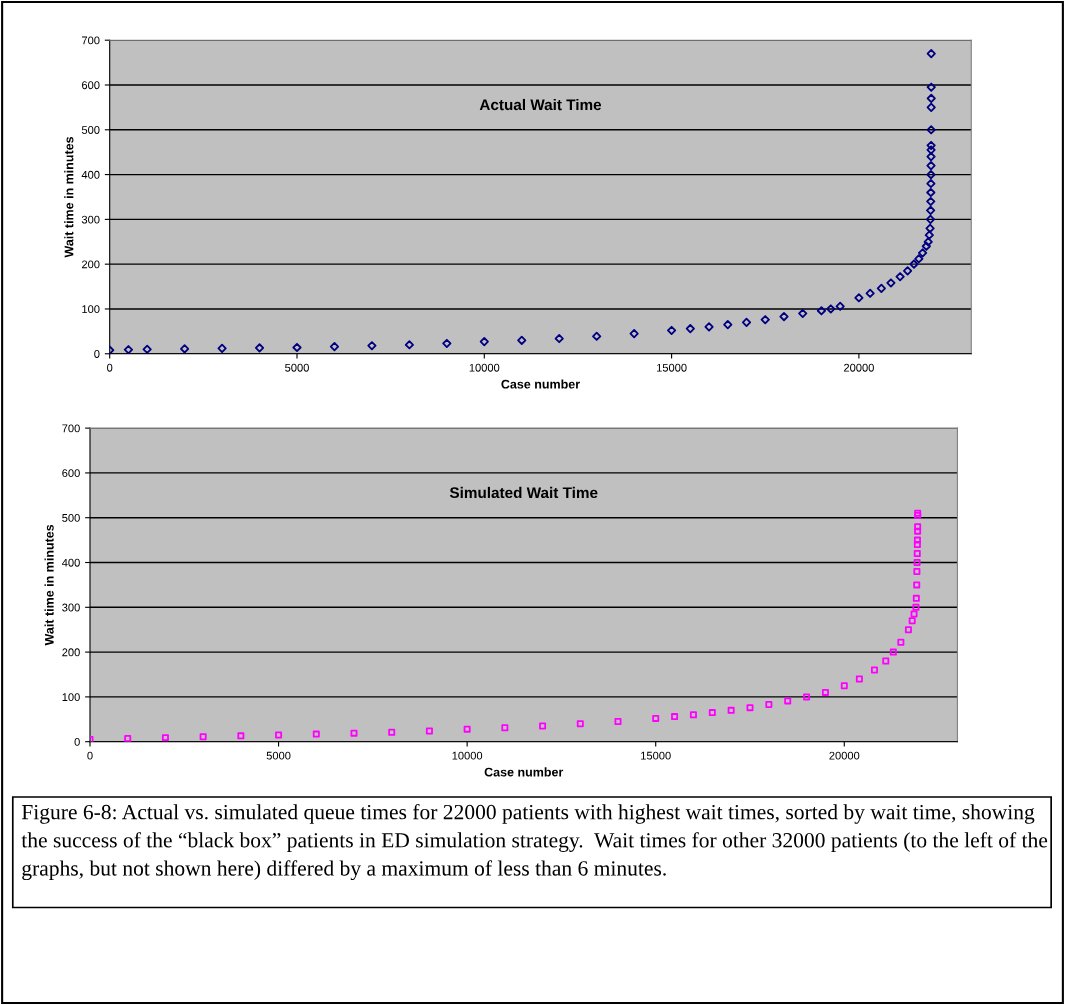 This screenshot has width=1065, height=1005. Describe the element at coordinates (523, 492) in the screenshot. I see `text: Simulated Wait Time` at that location.